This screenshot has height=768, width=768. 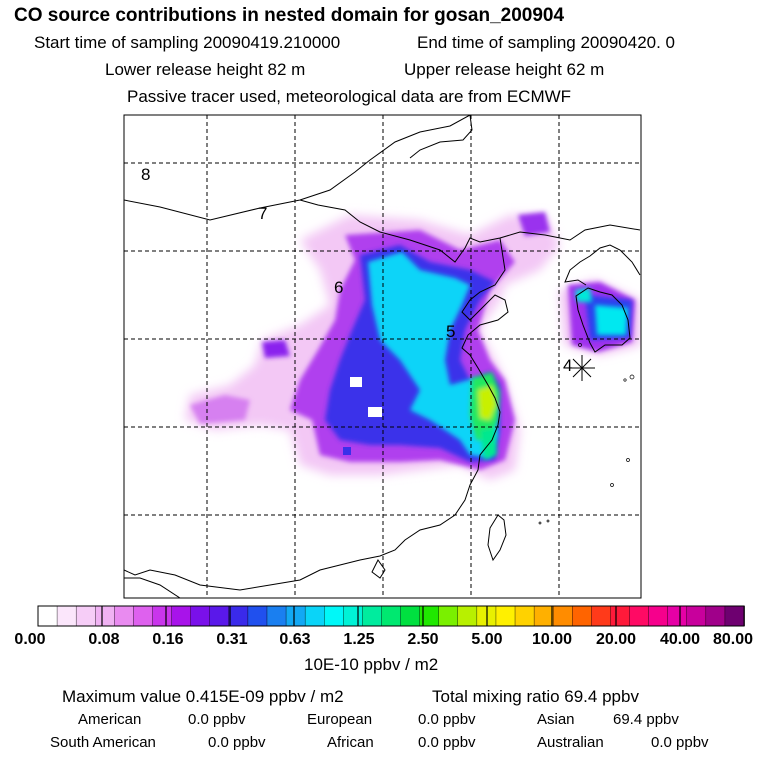 What do you see at coordinates (110, 719) in the screenshot?
I see `source-name: American` at bounding box center [110, 719].